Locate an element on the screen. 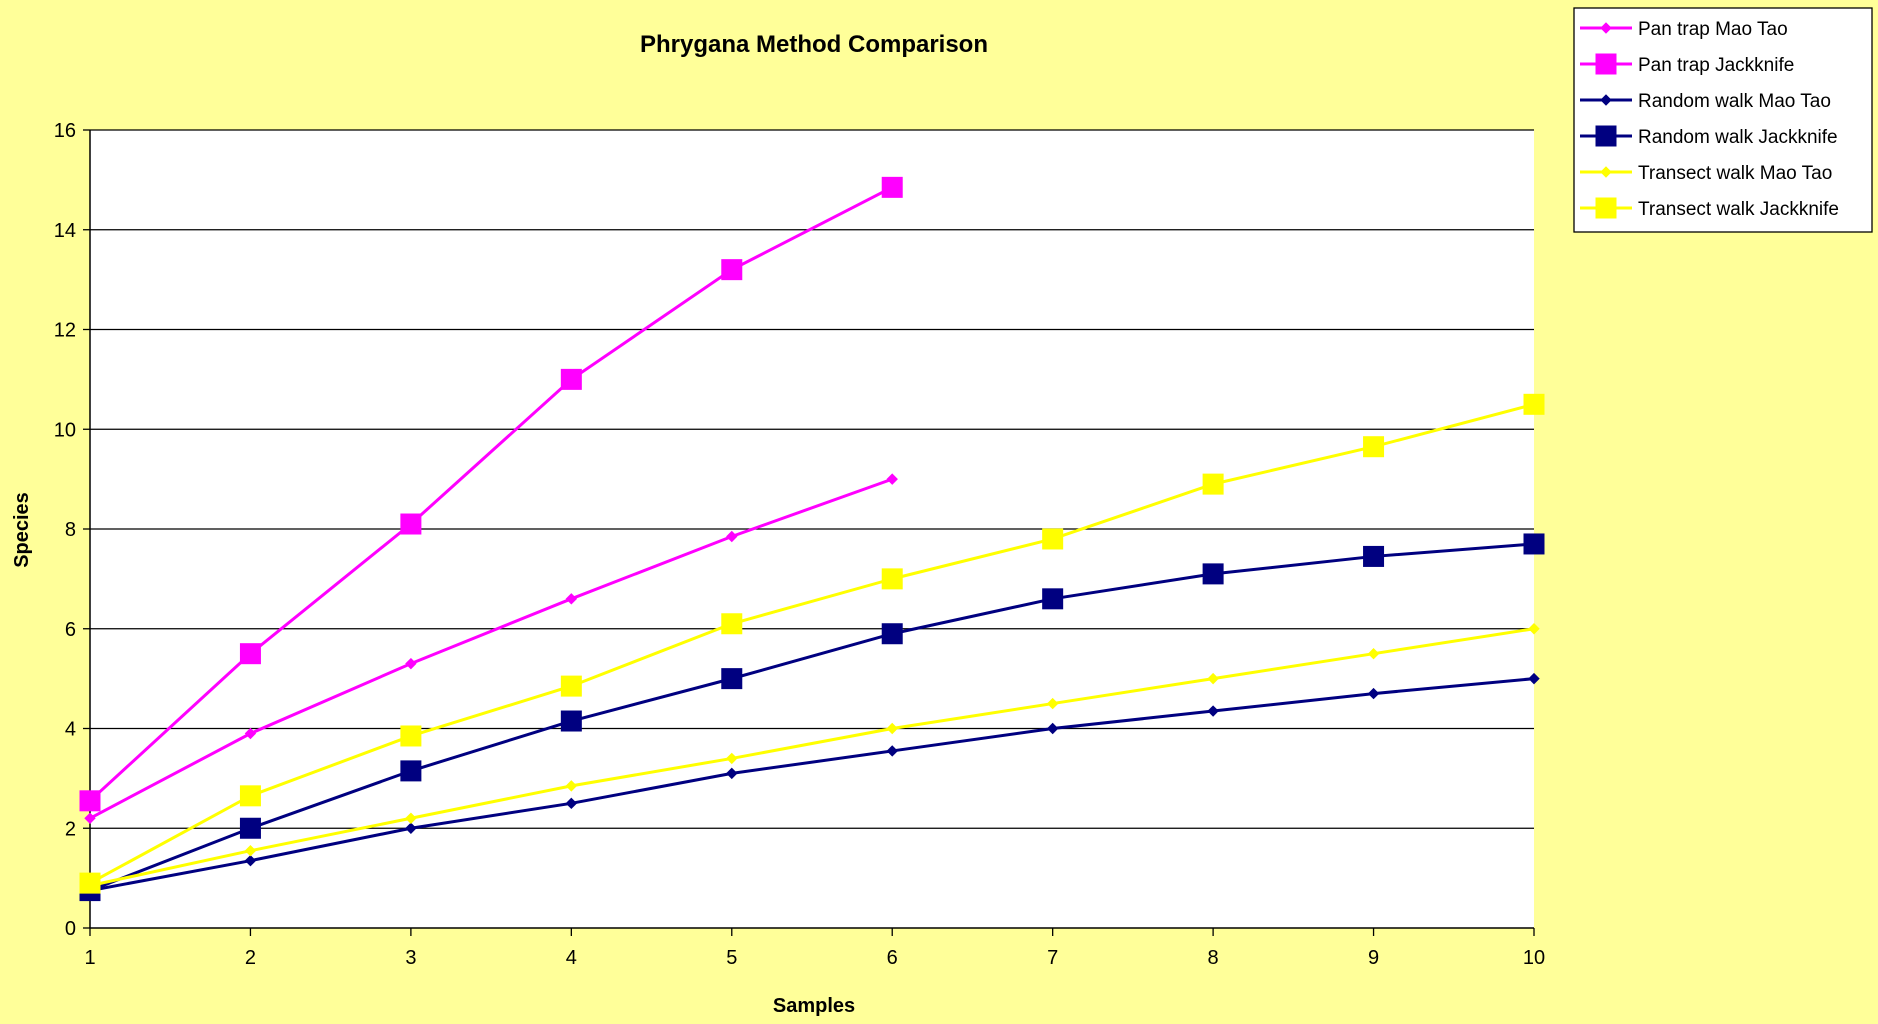 Image resolution: width=1878 pixels, height=1024 pixels. x-tick-label: 10 is located at coordinates (1534, 958).